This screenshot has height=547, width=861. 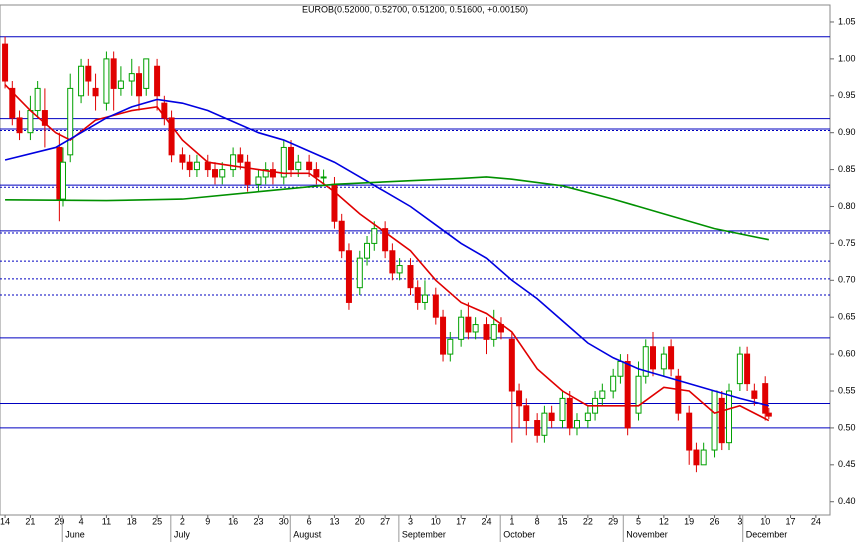 What do you see at coordinates (647, 534) in the screenshot?
I see `month-label: November` at bounding box center [647, 534].